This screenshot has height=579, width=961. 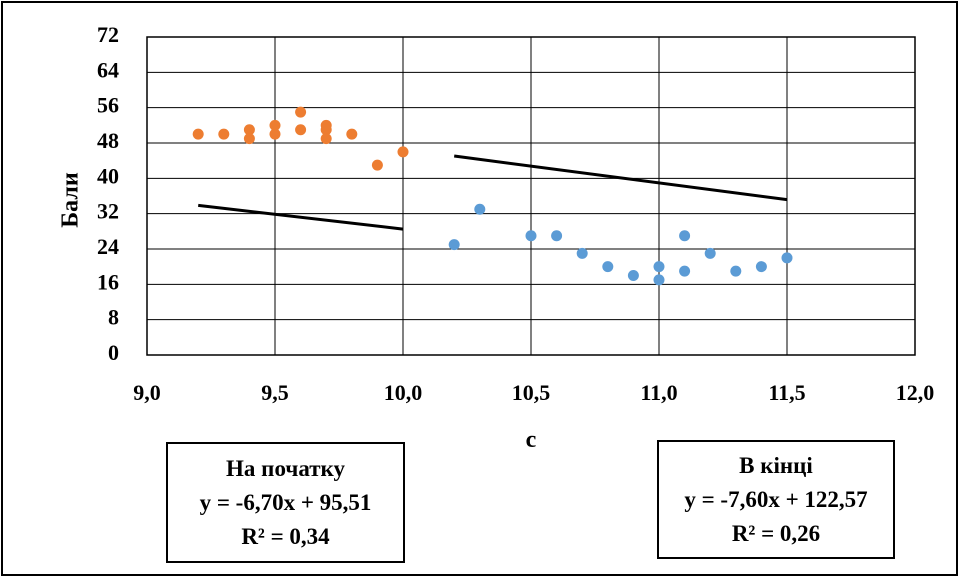 I want to click on y-tick-label: 32, so click(x=108, y=211).